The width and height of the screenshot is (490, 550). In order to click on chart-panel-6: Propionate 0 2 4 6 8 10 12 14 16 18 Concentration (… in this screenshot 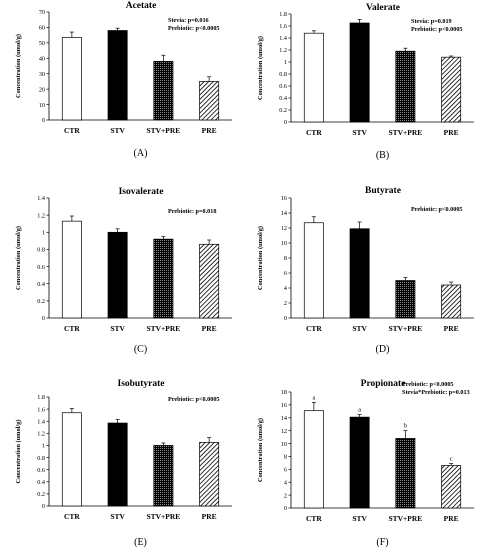, I will do `click(365, 463)`.